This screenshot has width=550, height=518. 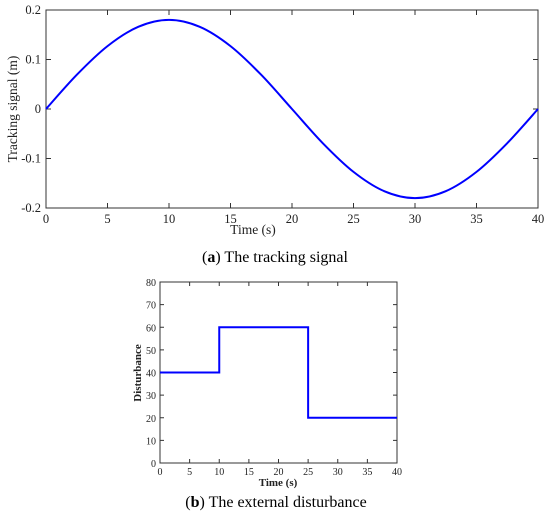 What do you see at coordinates (151, 283) in the screenshot?
I see `chart-b-ytick-label: 80` at bounding box center [151, 283].